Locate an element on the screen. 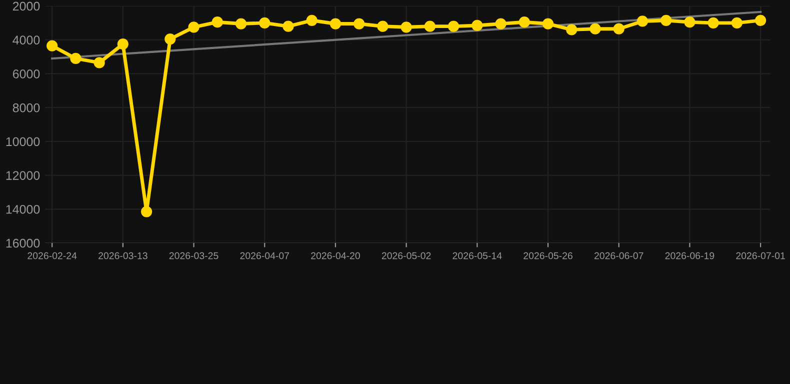  y-tick-label: 8000 is located at coordinates (26, 107).